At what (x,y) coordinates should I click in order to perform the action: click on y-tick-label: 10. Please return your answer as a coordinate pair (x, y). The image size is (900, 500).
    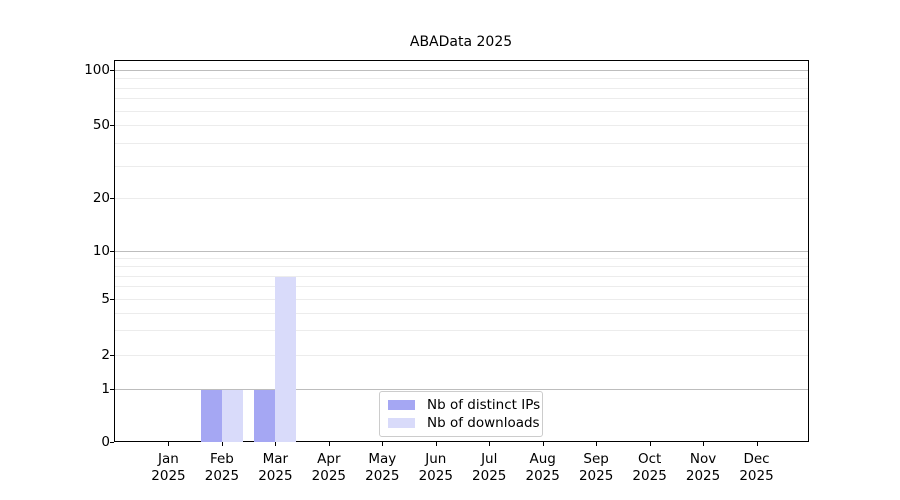
    Looking at the image, I should click on (101, 251).